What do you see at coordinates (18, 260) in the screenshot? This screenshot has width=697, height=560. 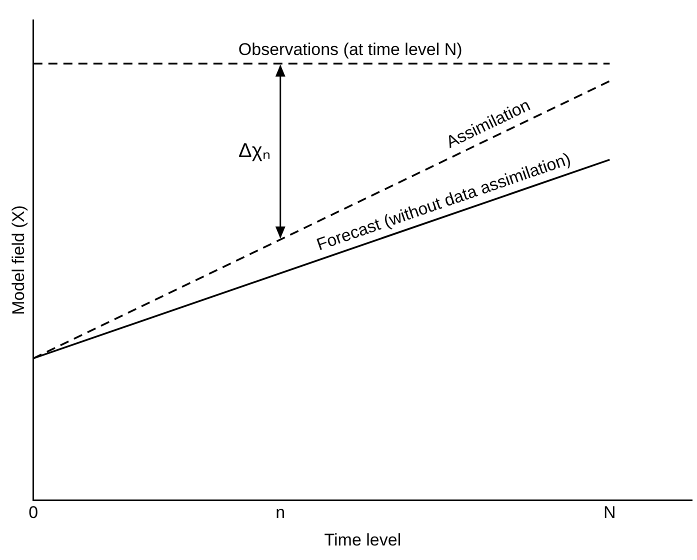 I see `y-axis-title: Model field (X)` at bounding box center [18, 260].